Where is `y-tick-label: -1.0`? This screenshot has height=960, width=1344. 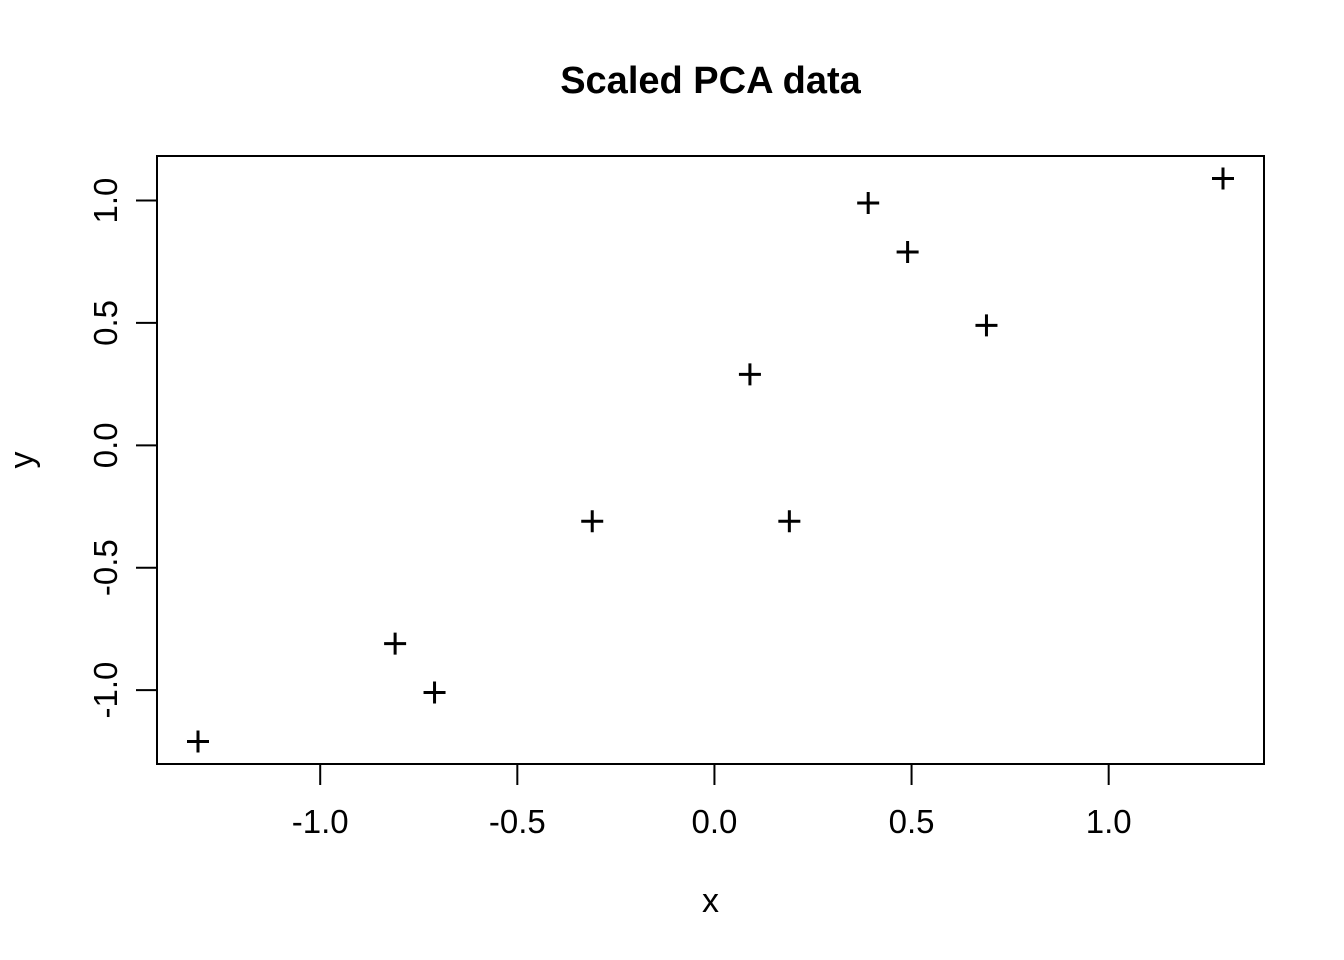
y-tick-label: -1.0 is located at coordinates (105, 690).